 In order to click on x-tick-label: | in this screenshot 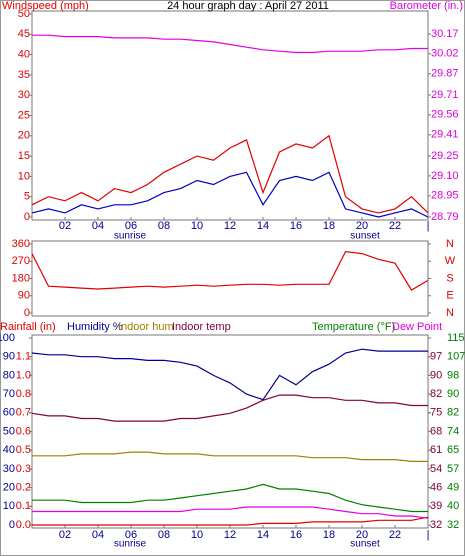, I will do `click(428, 535)`.